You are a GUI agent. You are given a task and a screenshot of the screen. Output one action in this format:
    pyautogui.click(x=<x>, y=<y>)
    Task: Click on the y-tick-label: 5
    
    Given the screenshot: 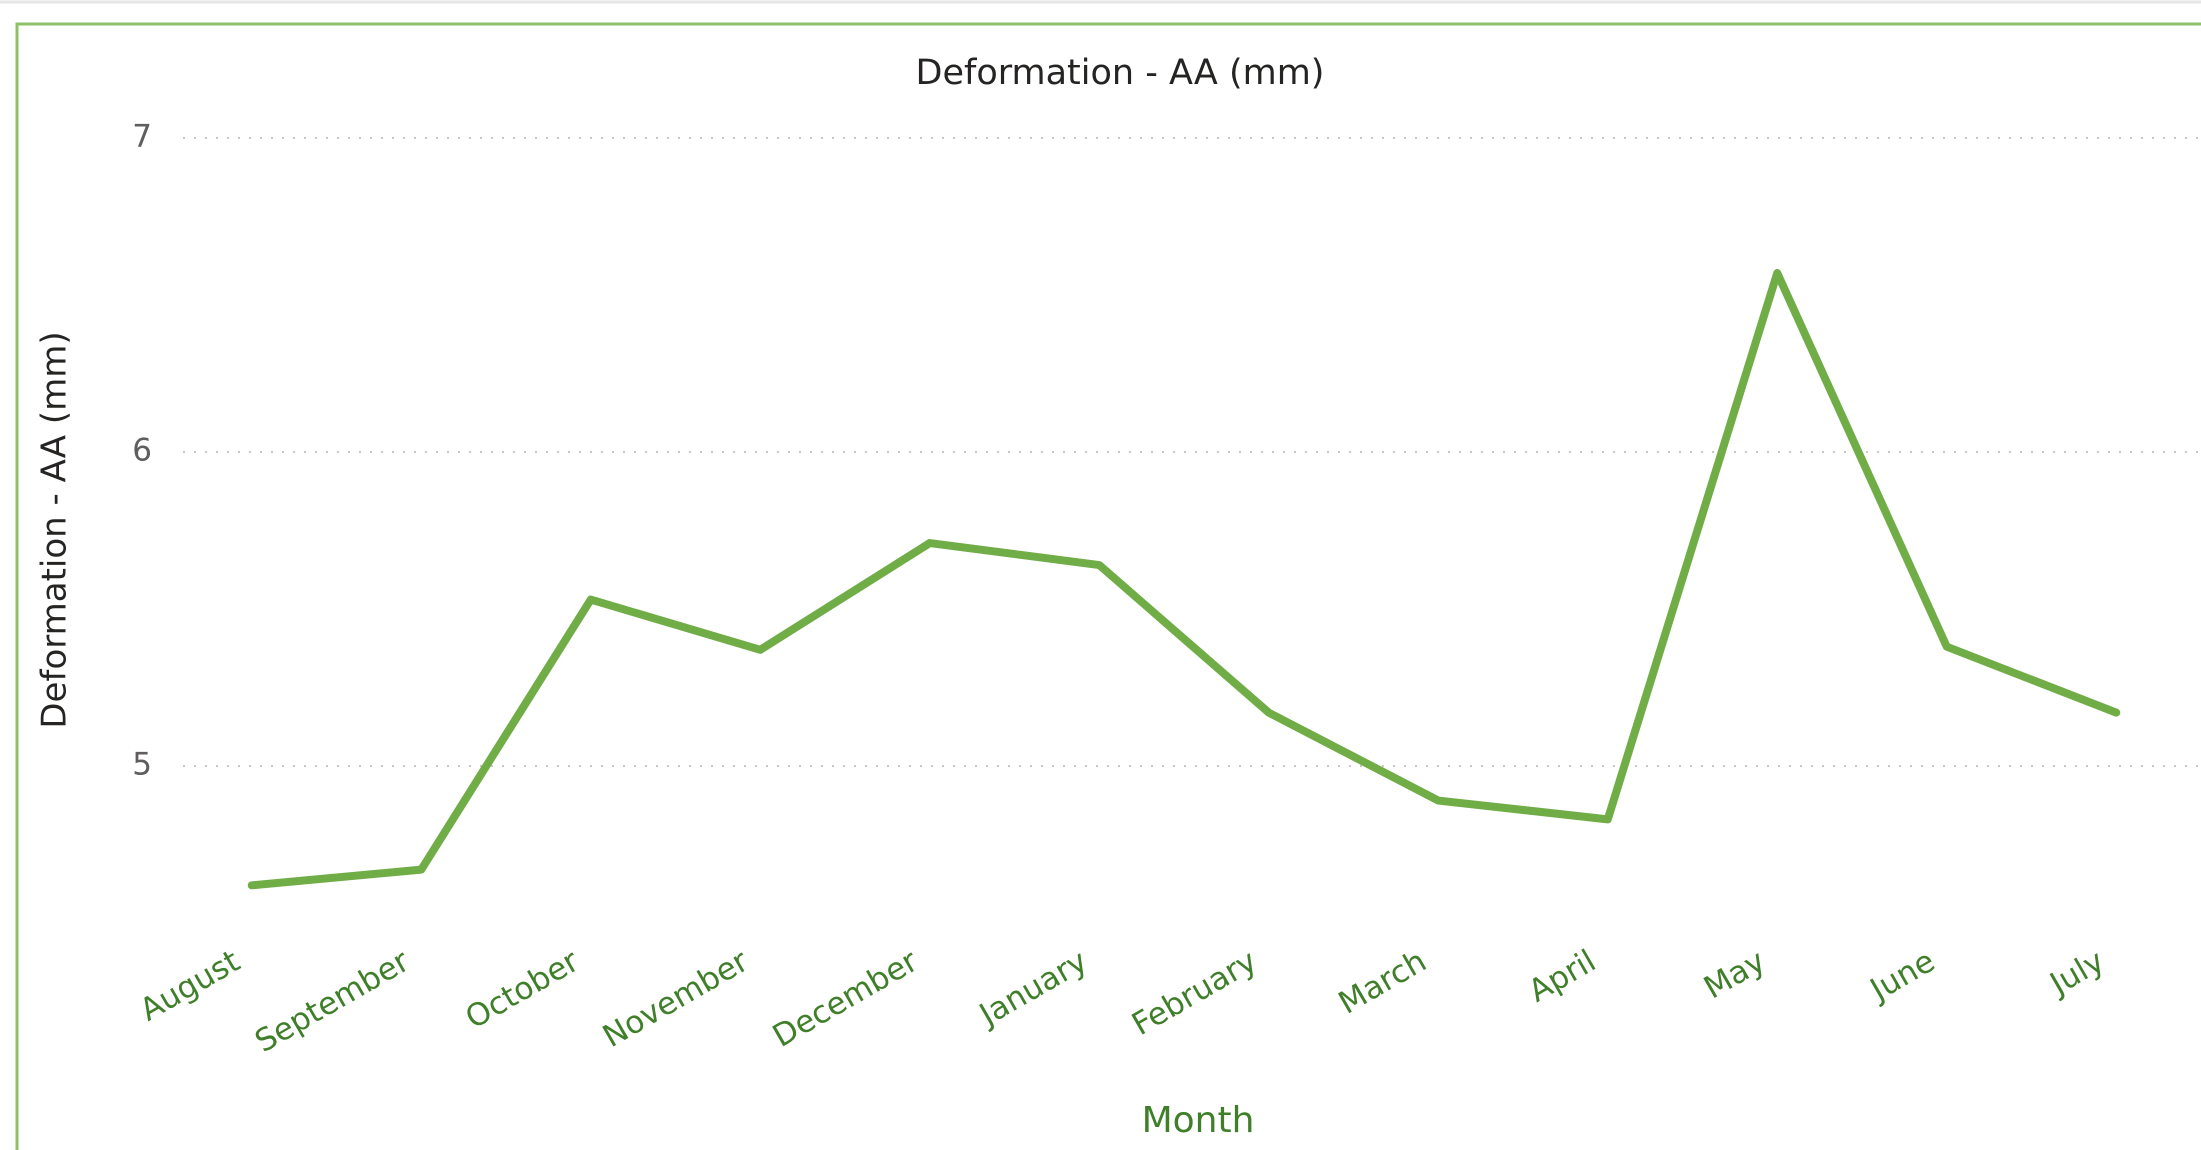 What is the action you would take?
    pyautogui.click(x=142, y=765)
    